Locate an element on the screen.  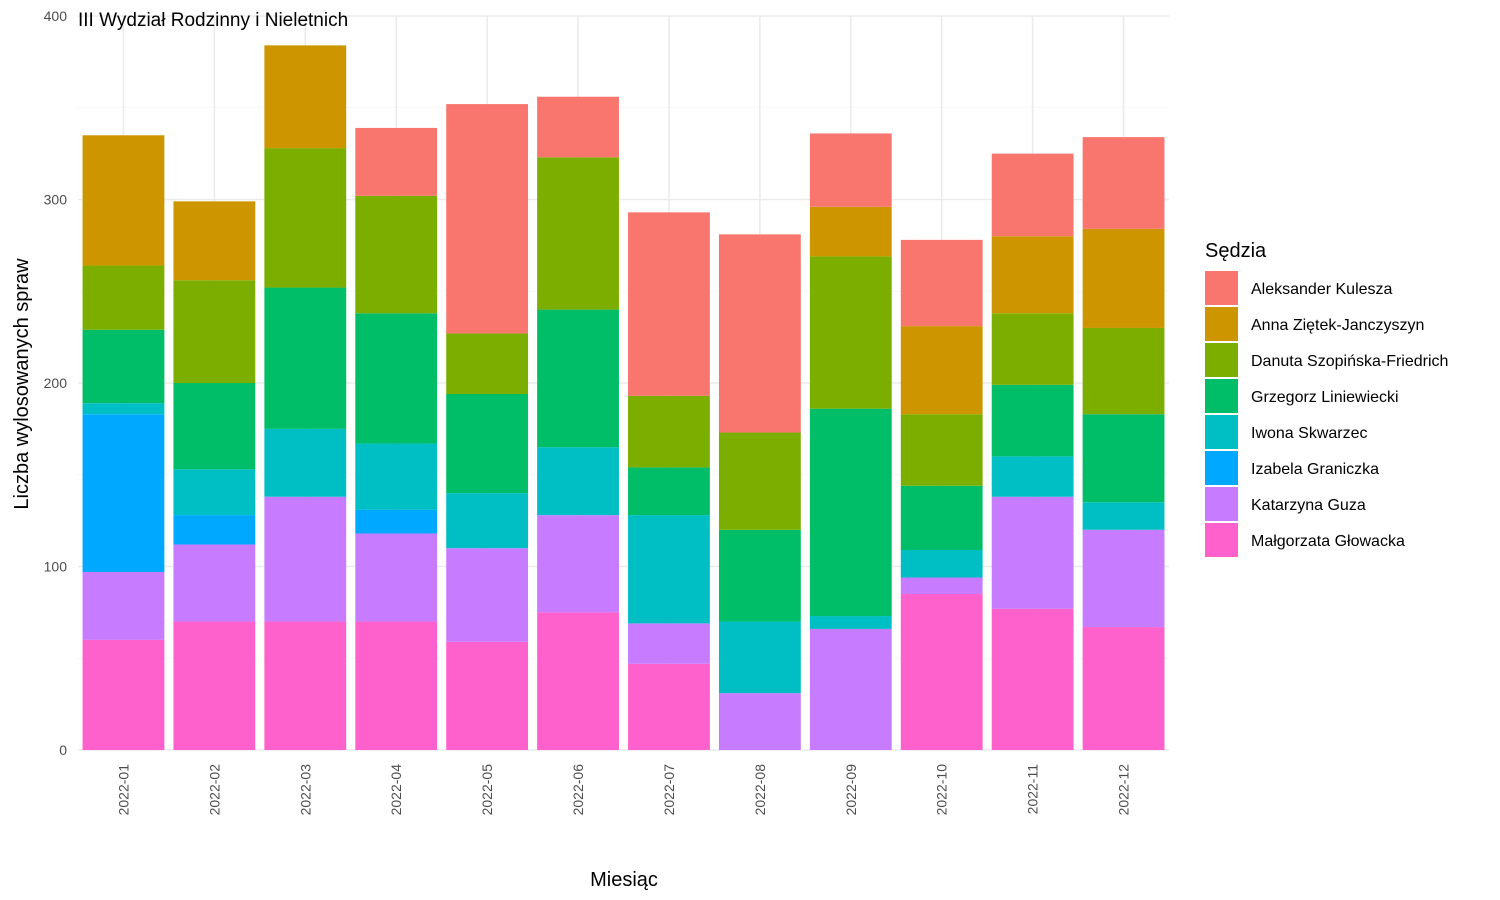
y-tick-label: 400 is located at coordinates (56, 16).